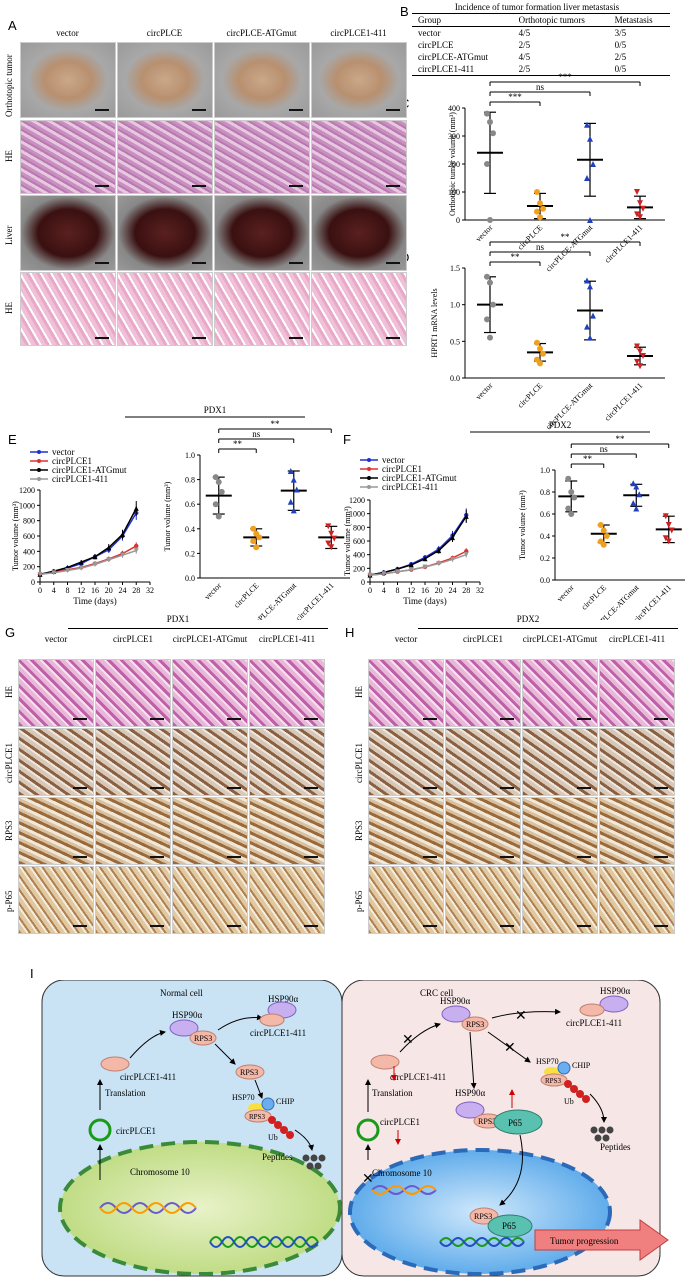 The height and width of the screenshot is (1283, 693). What do you see at coordinates (67, 33) in the screenshot?
I see `panel-a-col-header-vector: vector` at bounding box center [67, 33].